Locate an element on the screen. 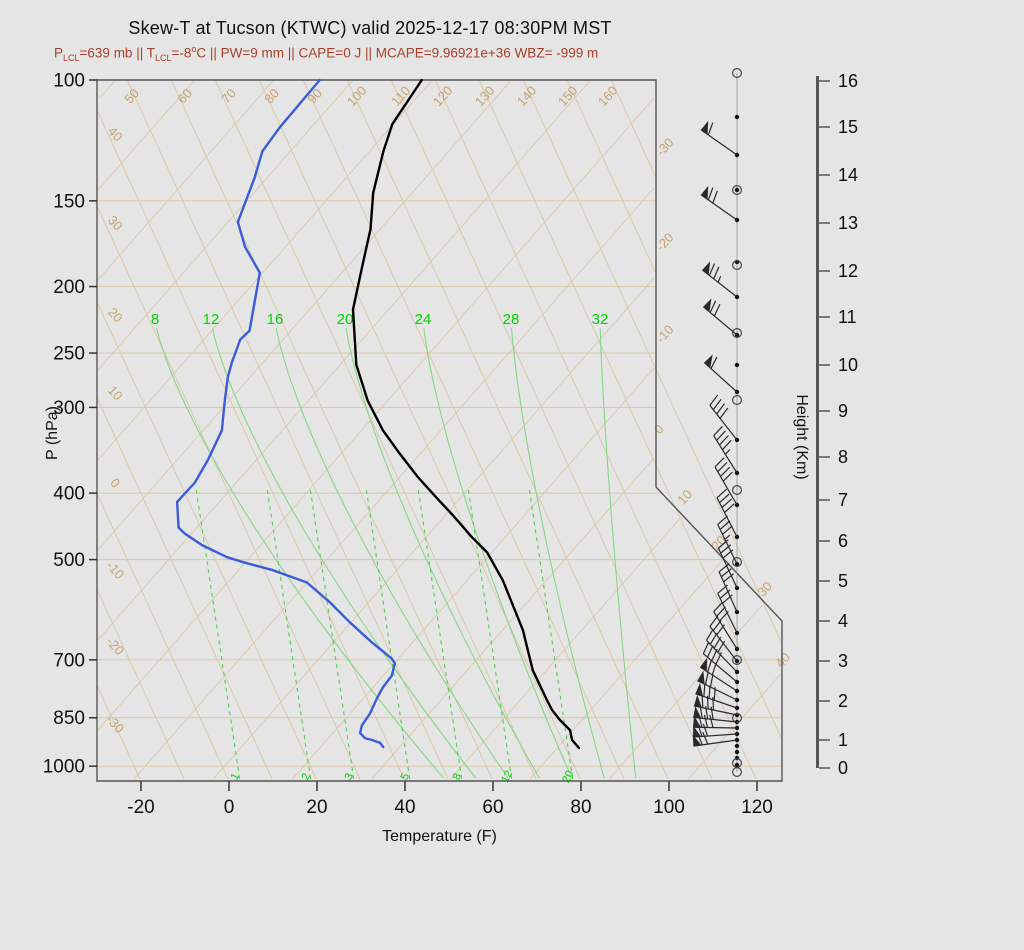 Image resolution: width=1024 pixels, height=950 pixels. mixing-ratio-lines is located at coordinates (384, 634).